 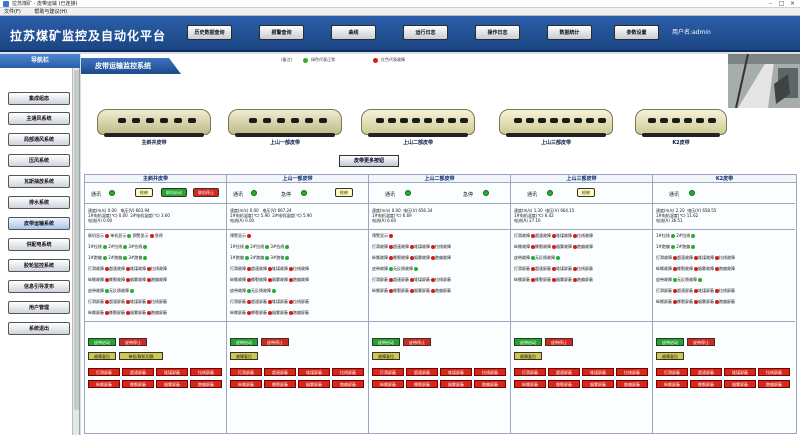 I want to click on mode-switch-button: 单机/联机切换, so click(x=141, y=356).